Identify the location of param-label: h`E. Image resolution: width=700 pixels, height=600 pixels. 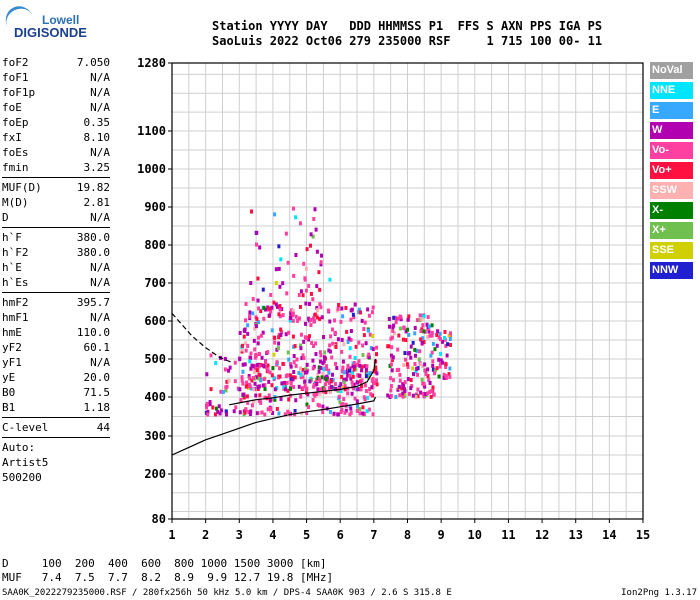
(12, 267).